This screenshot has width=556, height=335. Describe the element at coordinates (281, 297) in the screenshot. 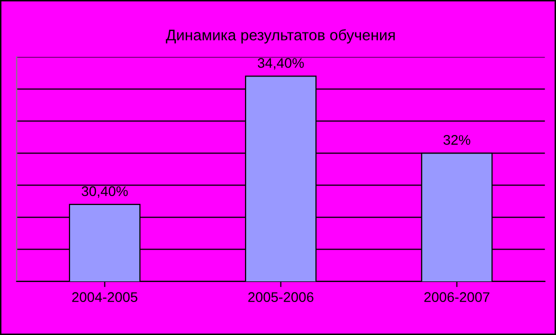

I see `x-tick-label: 2005-2006` at that location.